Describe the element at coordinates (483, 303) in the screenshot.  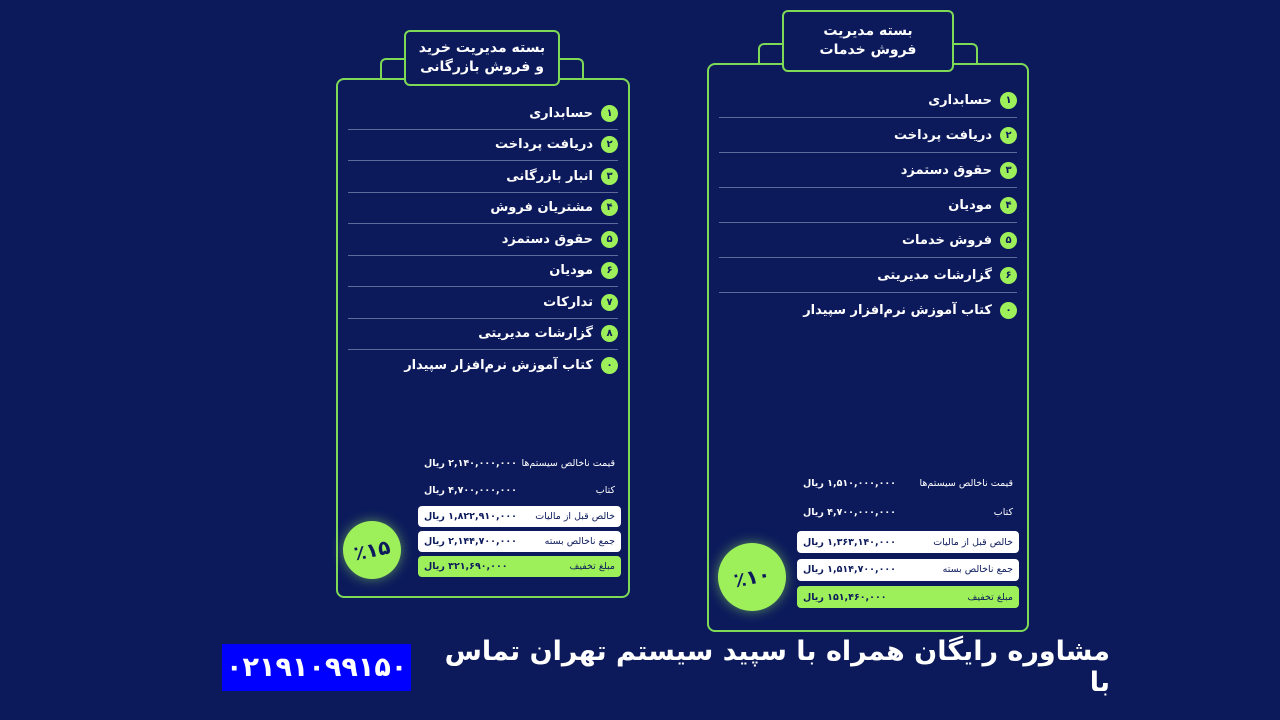
I see `feature-item: ۷ تدارکات` at that location.